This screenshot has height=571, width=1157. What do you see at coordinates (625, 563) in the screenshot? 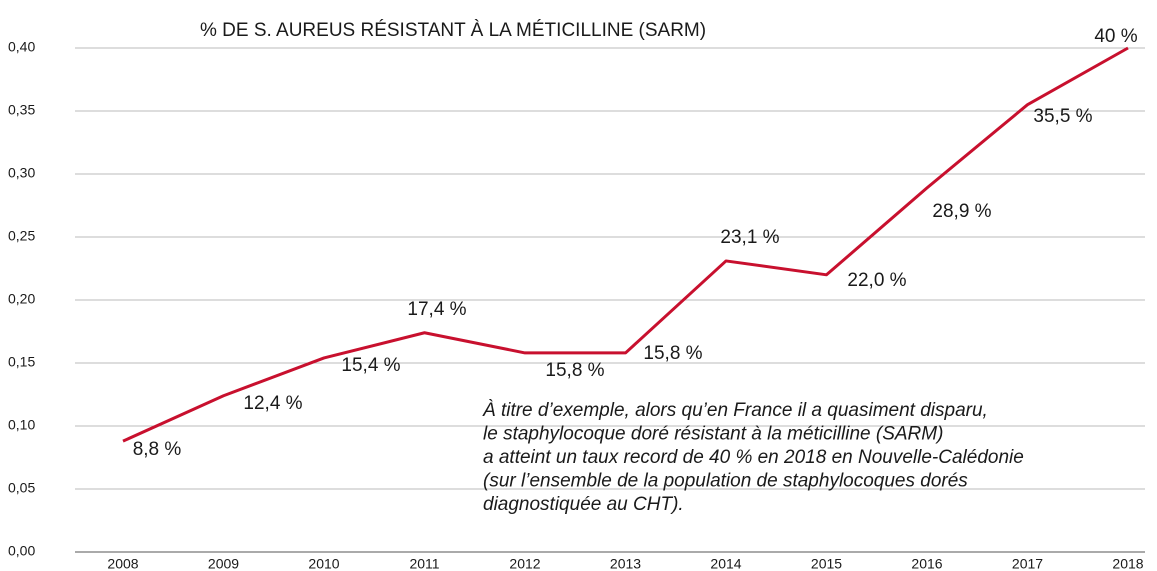
I see `x-tick-label: 2013` at bounding box center [625, 563].